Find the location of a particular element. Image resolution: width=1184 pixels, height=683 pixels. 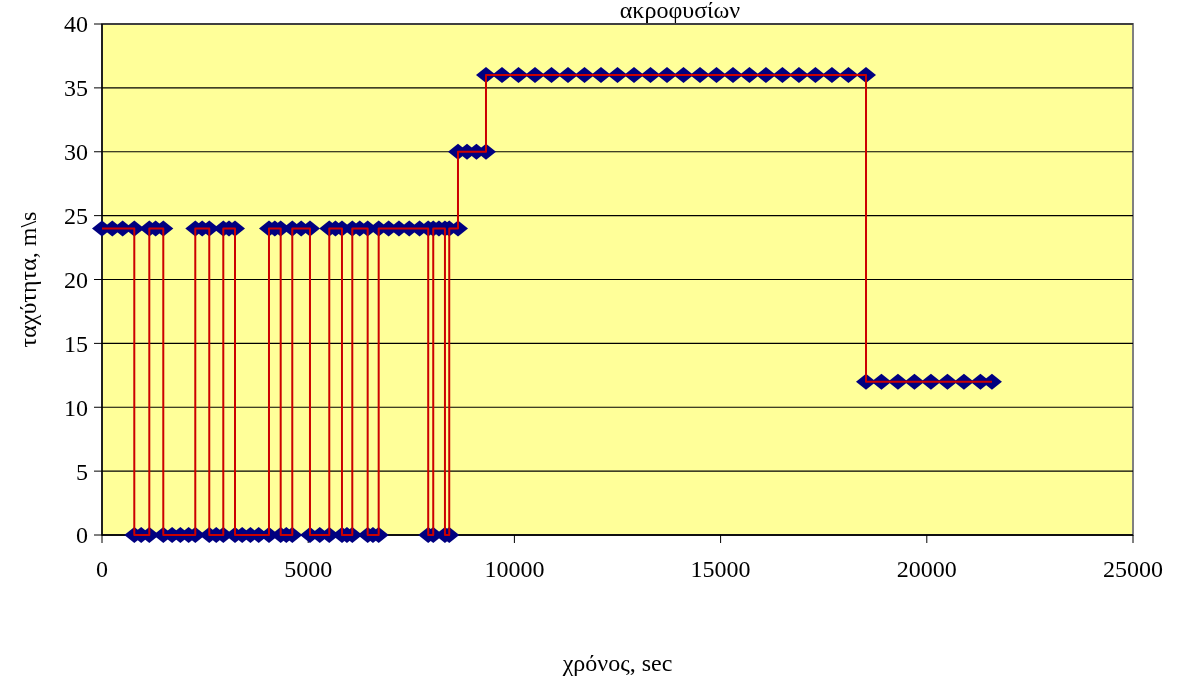

y-tick-label: 10 is located at coordinates (76, 407).